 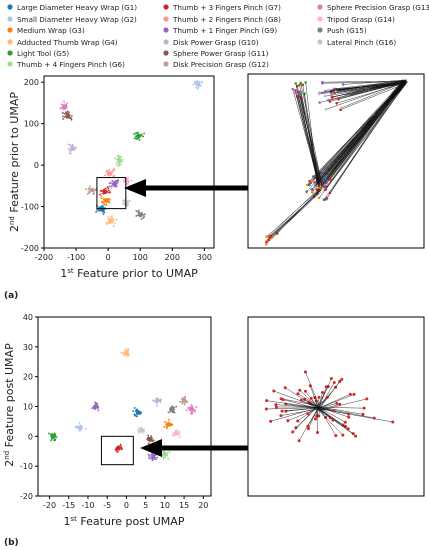 What do you see at coordinates (114, 183) in the screenshot?
I see `cluster-G9` at bounding box center [114, 183].